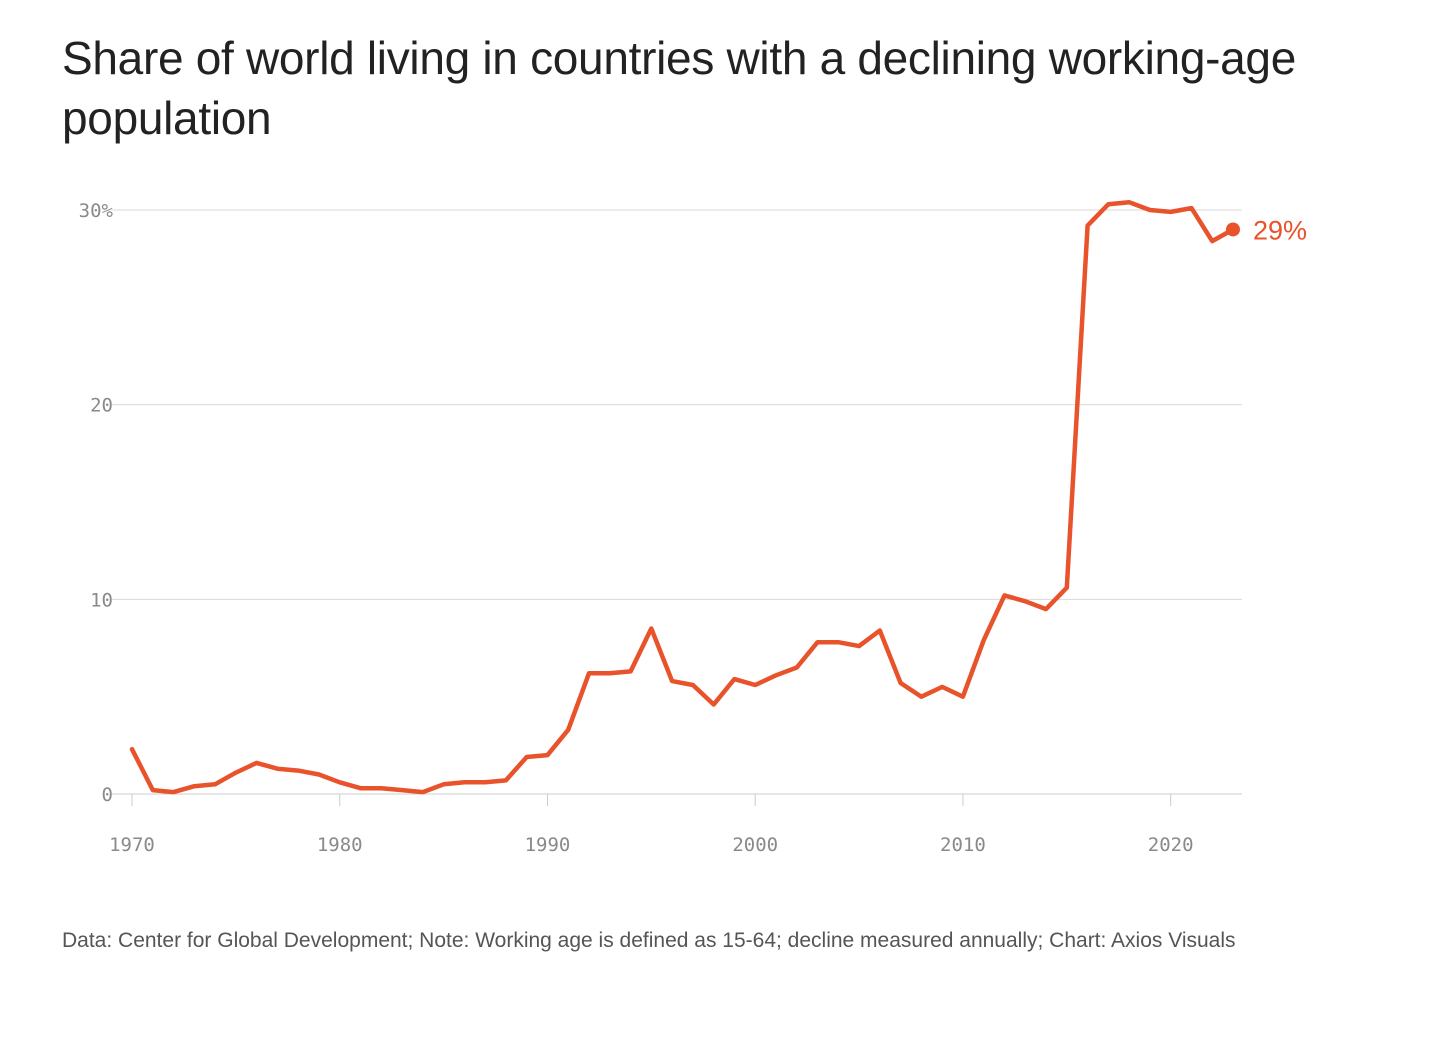 Image resolution: width=1456 pixels, height=1049 pixels. What do you see at coordinates (96, 211) in the screenshot?
I see `y-tick-label: 30%` at bounding box center [96, 211].